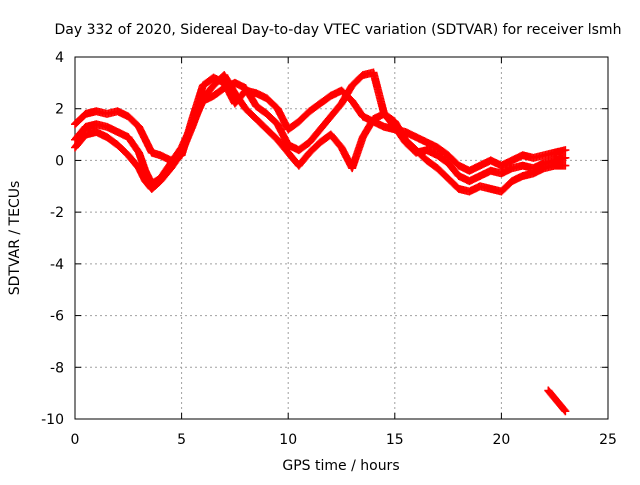  Describe the element at coordinates (395, 440) in the screenshot. I see `x-tick-label: 15` at that location.